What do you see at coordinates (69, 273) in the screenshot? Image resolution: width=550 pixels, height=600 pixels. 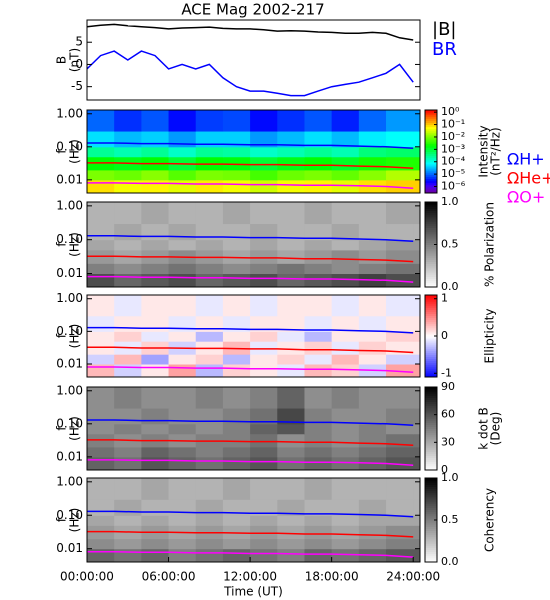 I see `y-tick-label: 0.01` at bounding box center [69, 273].